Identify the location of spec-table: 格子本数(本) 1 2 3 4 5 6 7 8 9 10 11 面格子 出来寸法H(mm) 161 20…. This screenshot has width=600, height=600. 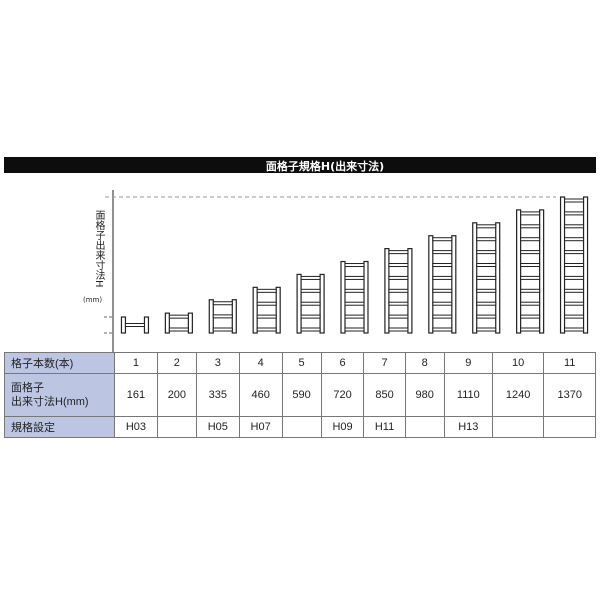
(300, 395).